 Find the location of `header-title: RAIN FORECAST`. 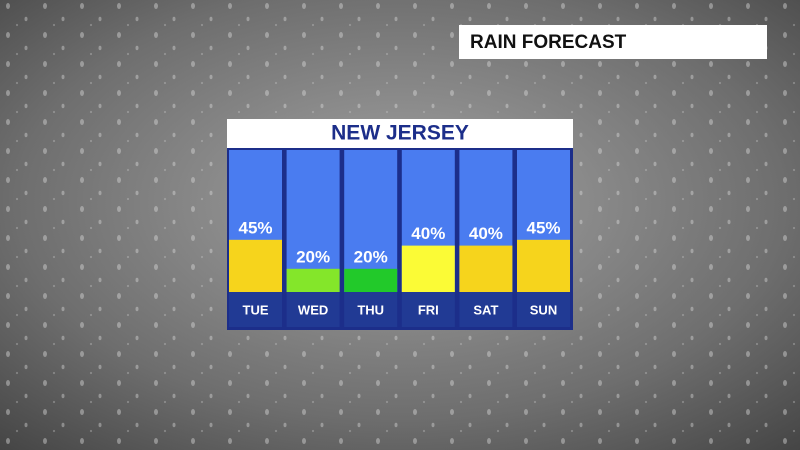

header-title: RAIN FORECAST is located at coordinates (548, 42).